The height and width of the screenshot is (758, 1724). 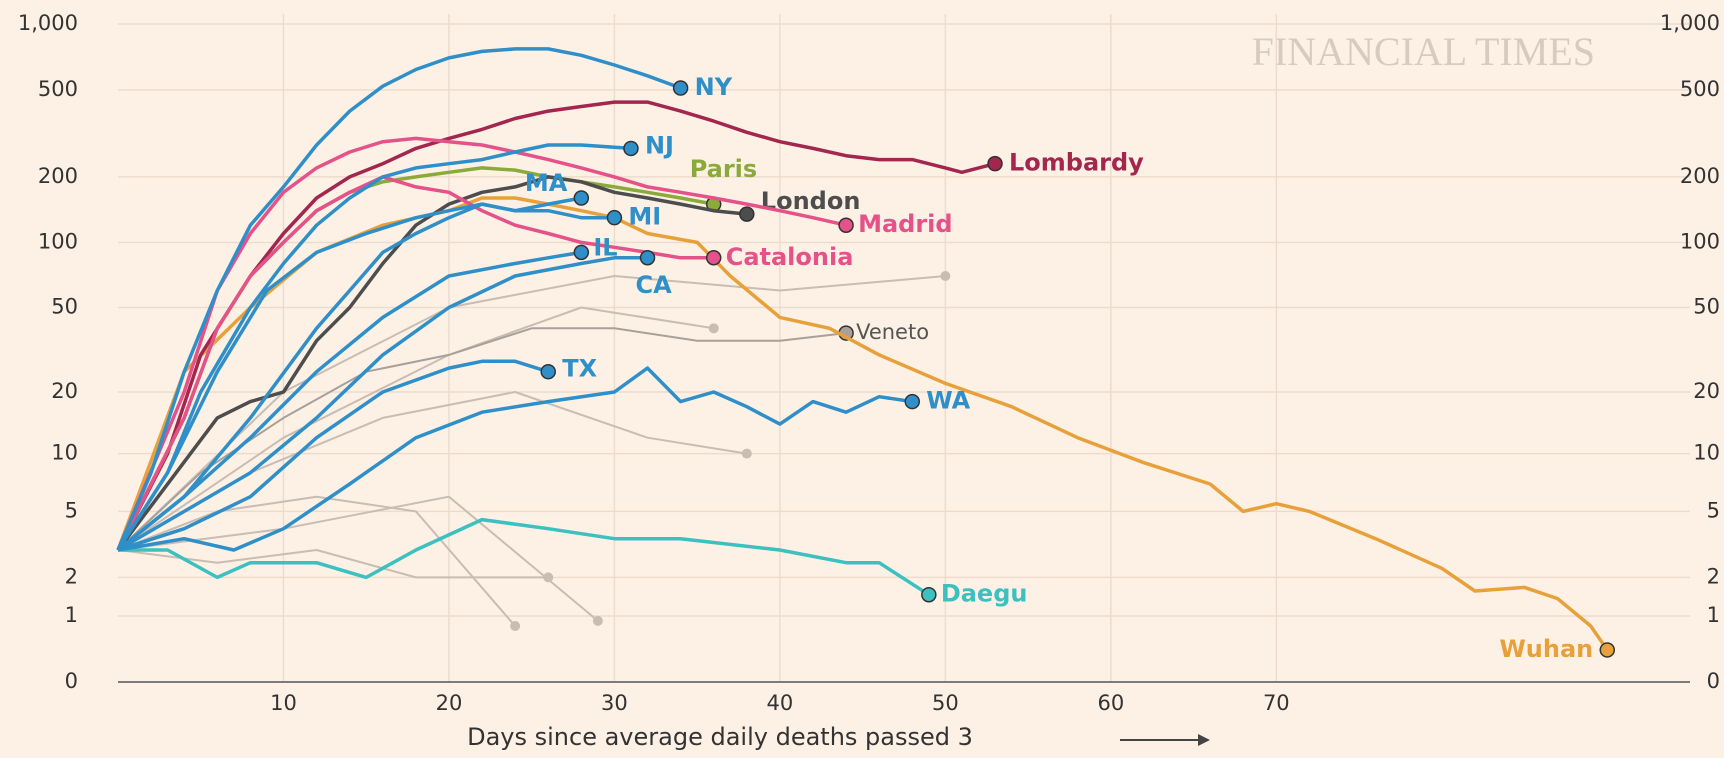 I want to click on series: MA, so click(x=353, y=360).